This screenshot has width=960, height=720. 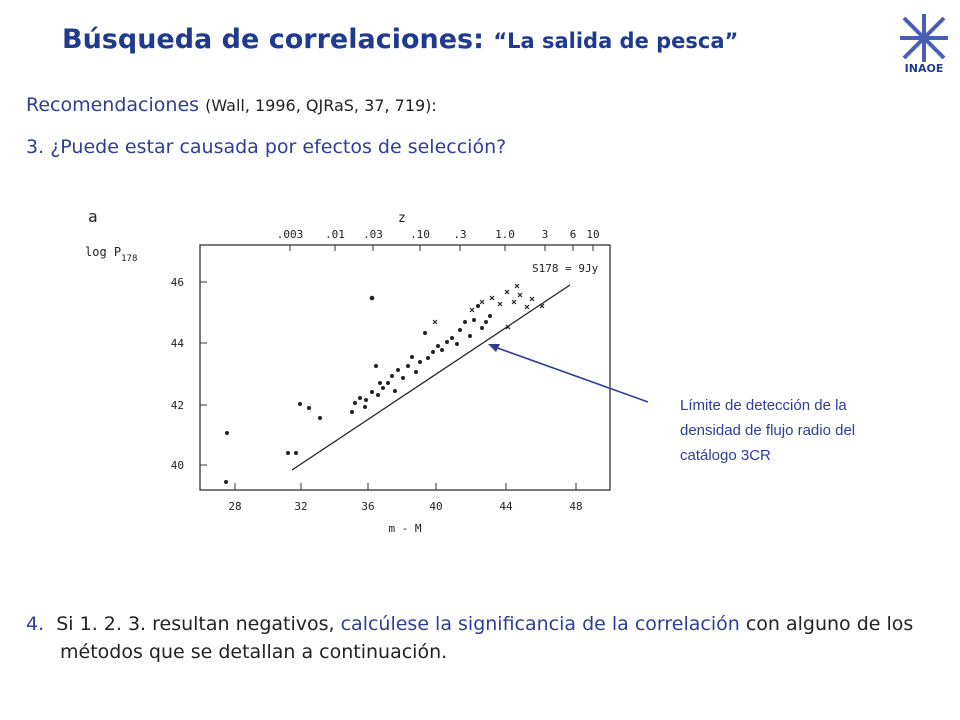 What do you see at coordinates (402, 218) in the screenshot?
I see `top-axis-label: z` at bounding box center [402, 218].